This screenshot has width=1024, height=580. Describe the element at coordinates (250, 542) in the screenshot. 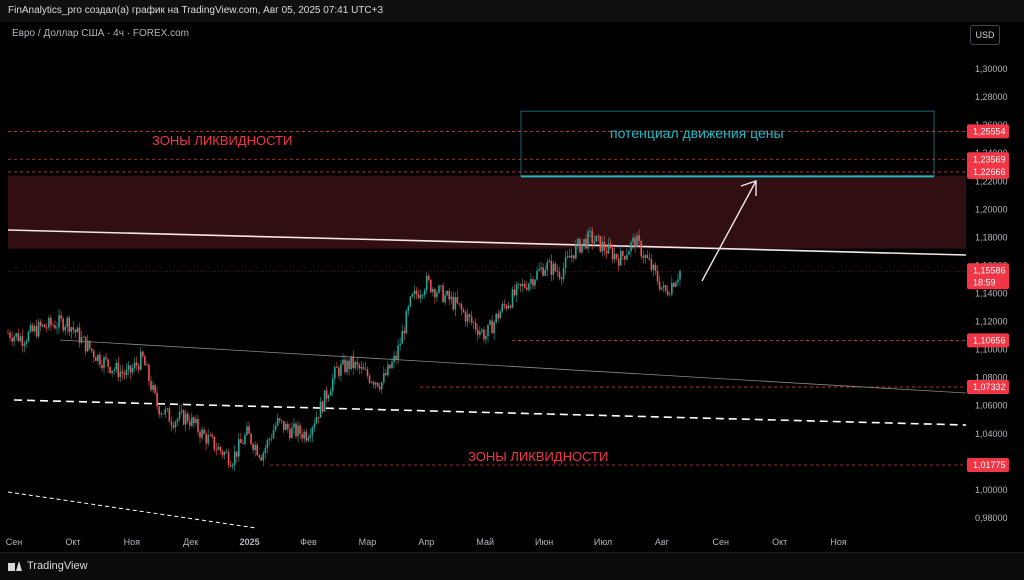

I see `x-tick-label: 2025` at that location.